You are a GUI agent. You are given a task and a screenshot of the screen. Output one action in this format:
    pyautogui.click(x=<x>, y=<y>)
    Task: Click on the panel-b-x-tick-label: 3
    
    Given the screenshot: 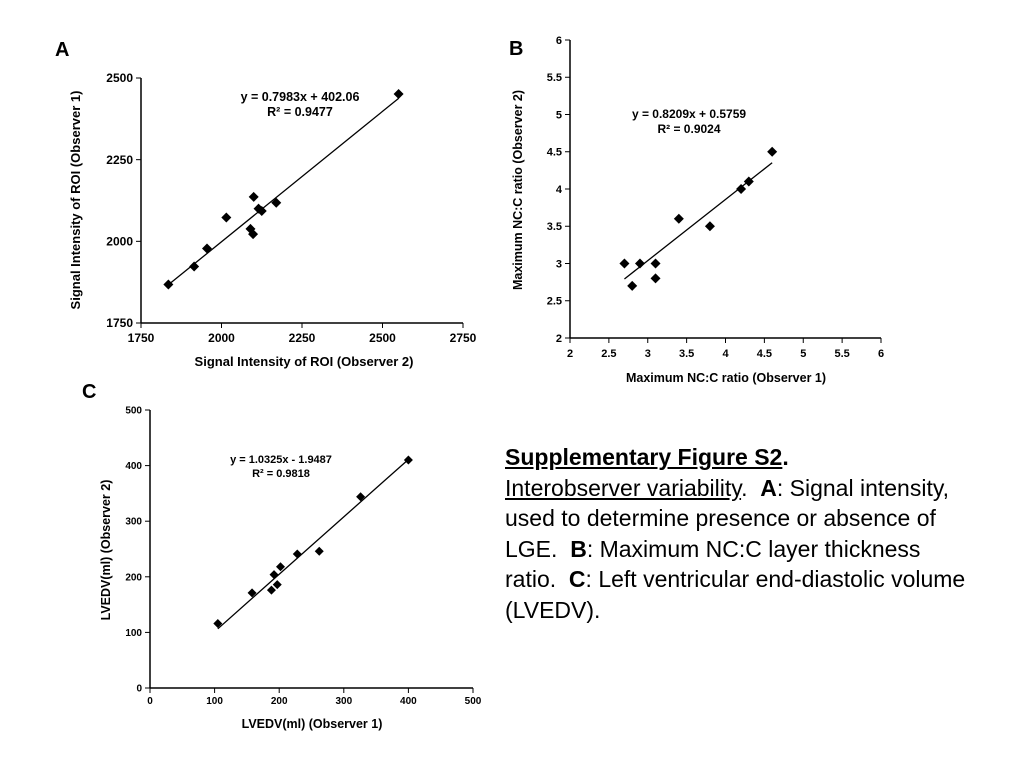 What is the action you would take?
    pyautogui.click(x=648, y=354)
    